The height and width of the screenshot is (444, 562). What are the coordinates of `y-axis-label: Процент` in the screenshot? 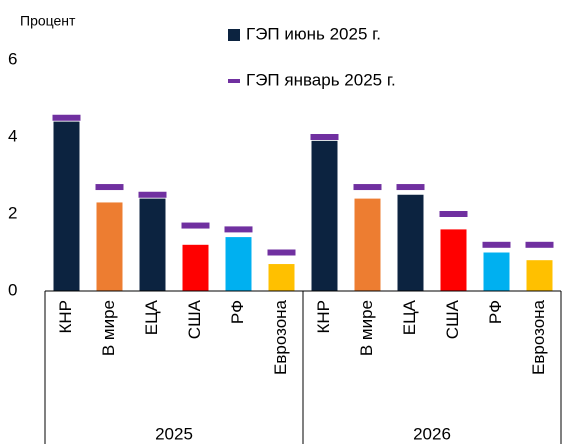 It's located at (48, 21).